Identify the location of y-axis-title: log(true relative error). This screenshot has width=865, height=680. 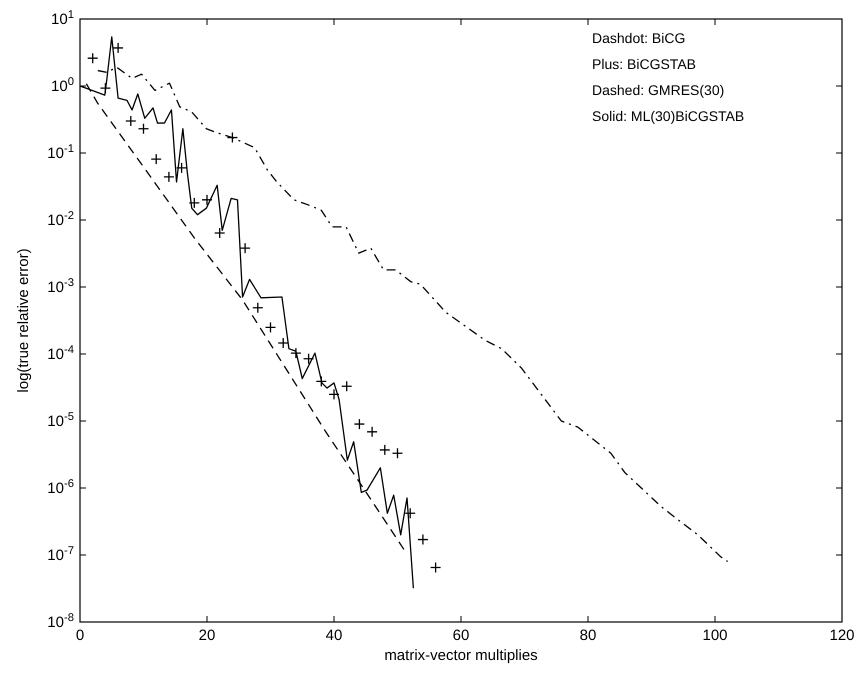
(23, 320).